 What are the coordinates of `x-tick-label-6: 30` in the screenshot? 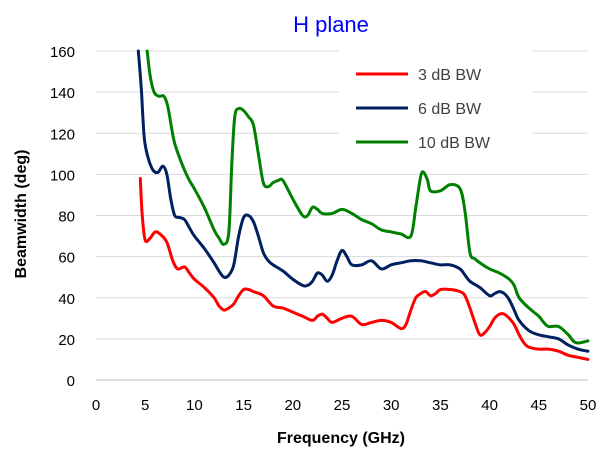 It's located at (391, 405).